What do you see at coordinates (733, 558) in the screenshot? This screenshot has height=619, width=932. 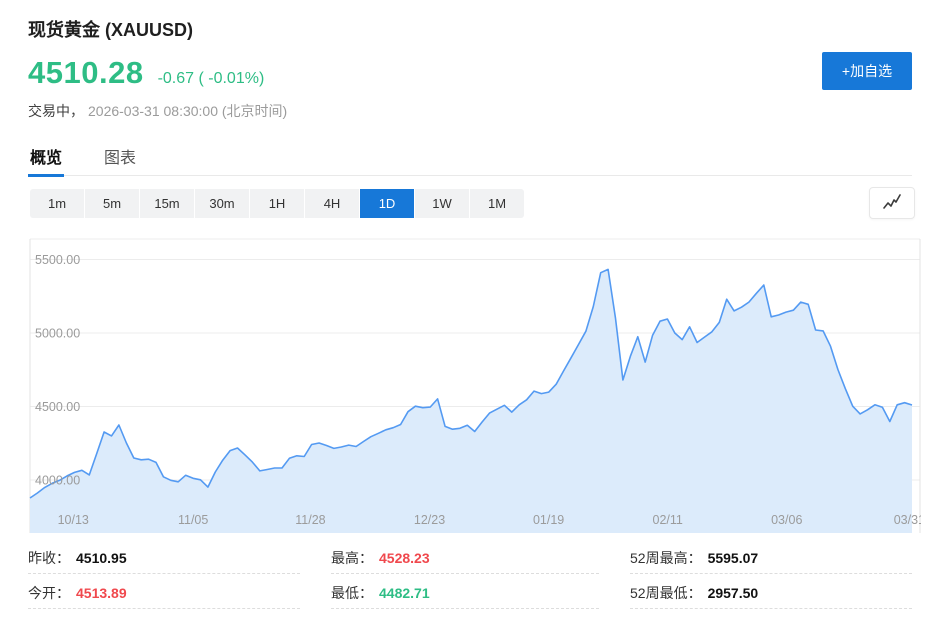 I see `stat-value: 5595.07` at bounding box center [733, 558].